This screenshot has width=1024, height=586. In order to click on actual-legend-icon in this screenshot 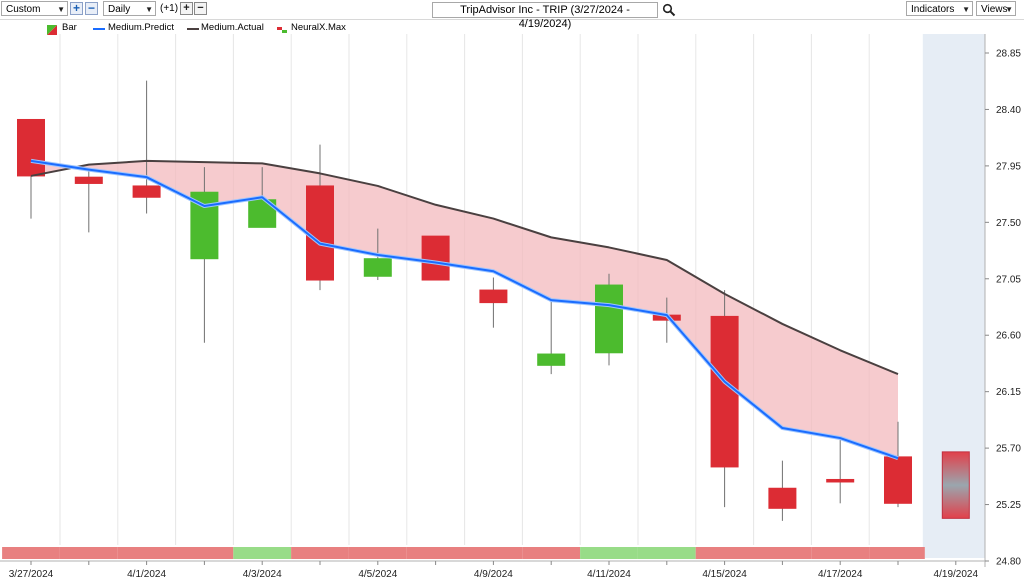, I will do `click(193, 29)`.